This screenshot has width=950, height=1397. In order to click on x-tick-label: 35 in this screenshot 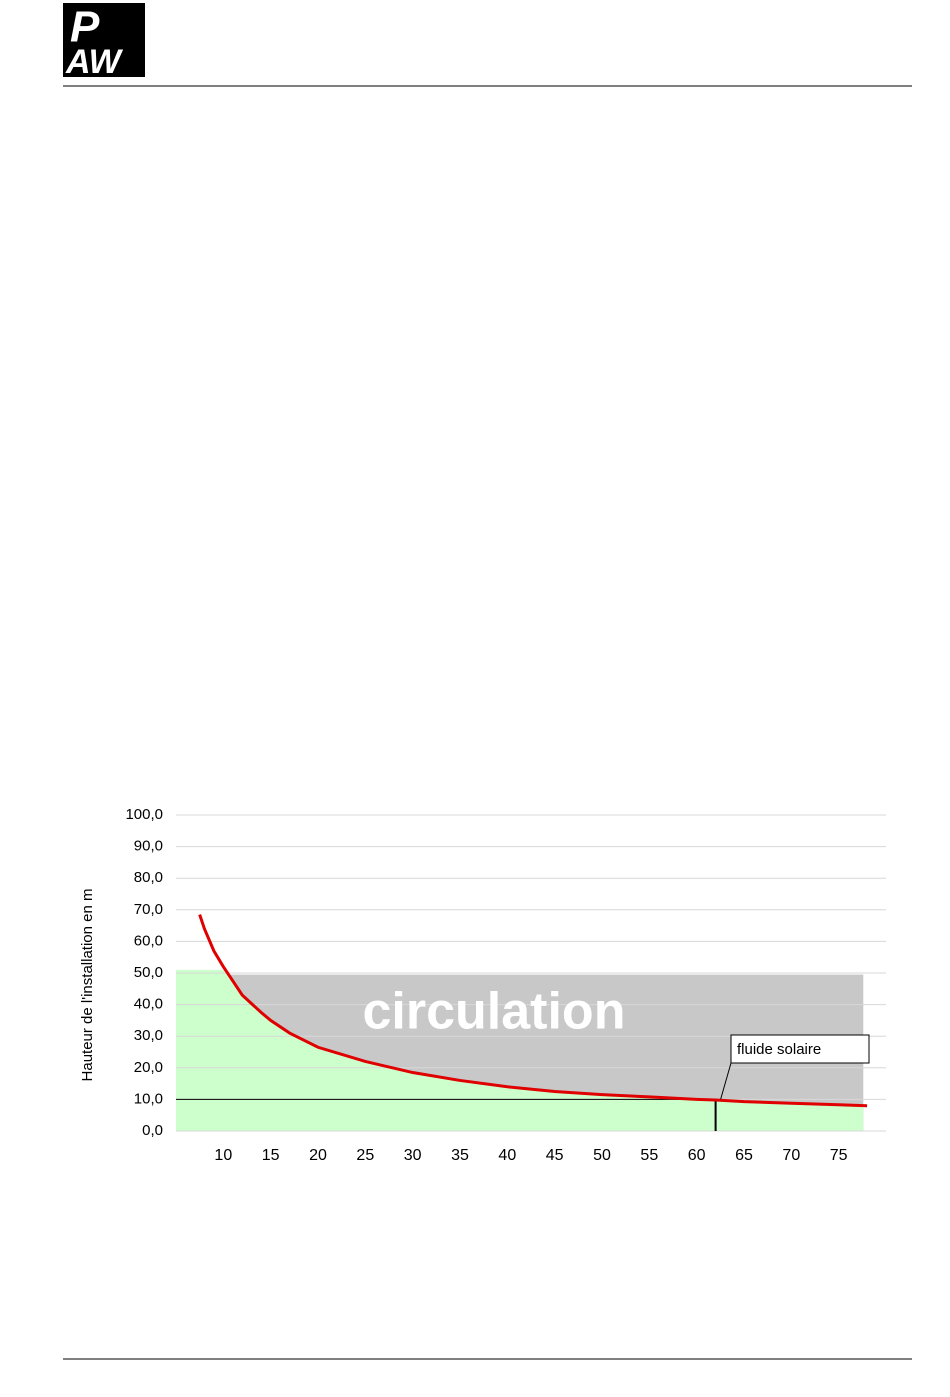, I will do `click(460, 1155)`.